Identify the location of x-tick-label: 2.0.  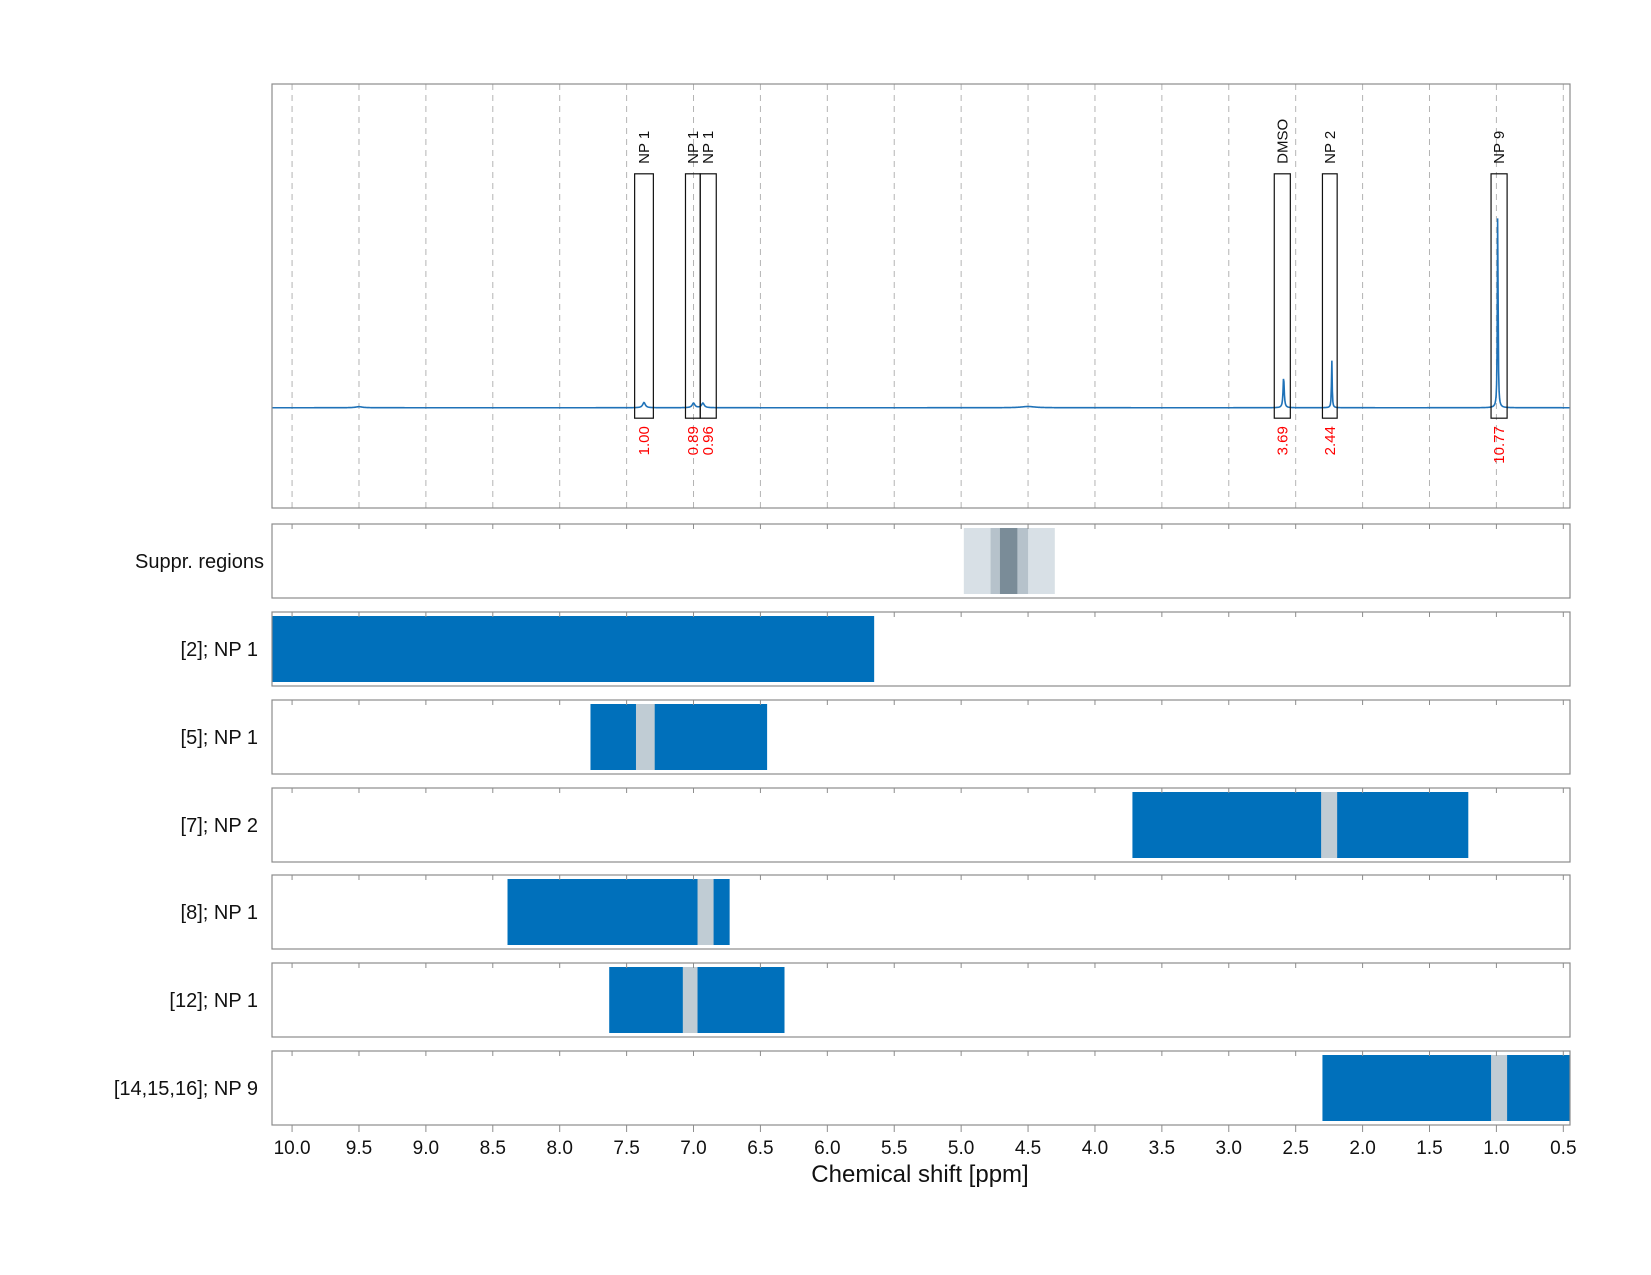
(1362, 1148).